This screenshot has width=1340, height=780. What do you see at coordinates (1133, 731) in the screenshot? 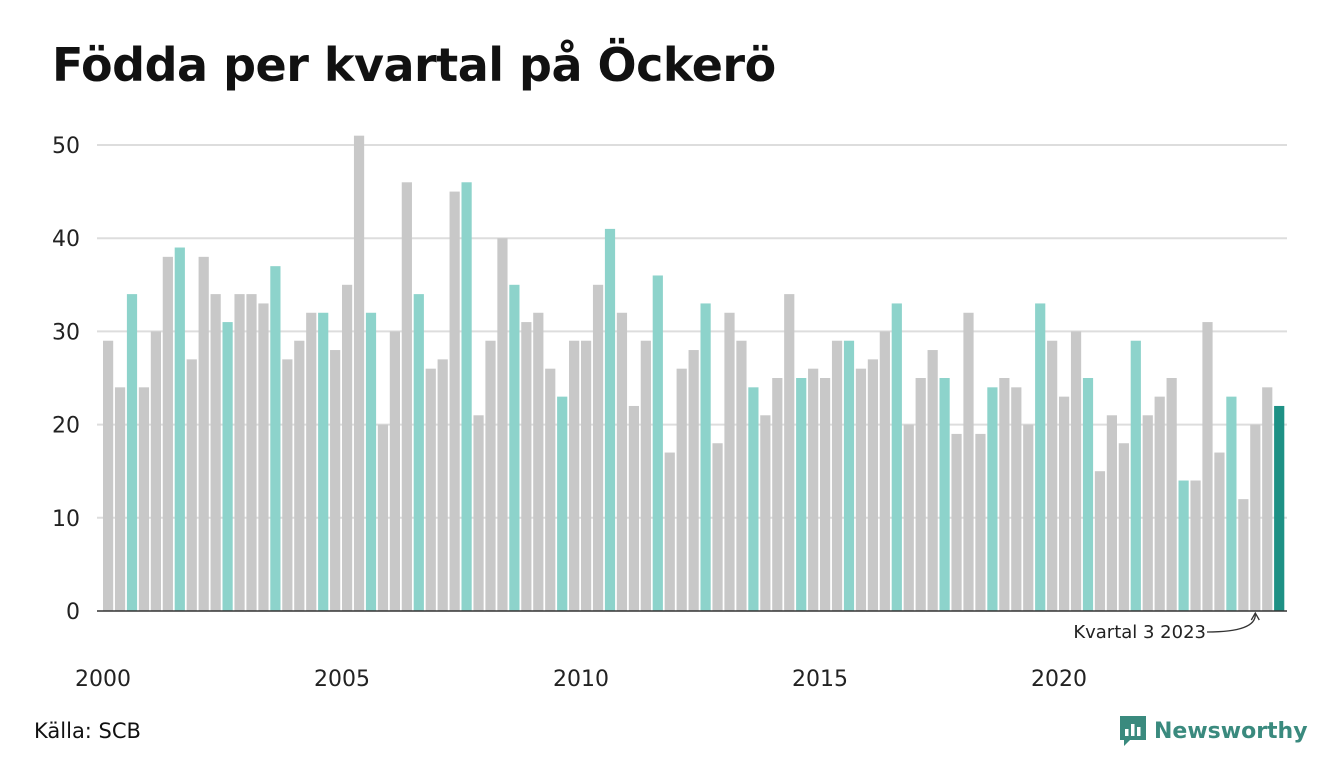
I see `bar-chart-speech-icon` at bounding box center [1133, 731].